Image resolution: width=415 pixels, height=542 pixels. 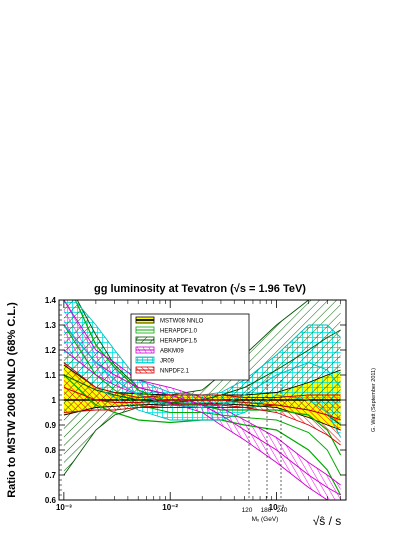 I want to click on x-tick-label: 10⁻³, so click(x=64, y=507).